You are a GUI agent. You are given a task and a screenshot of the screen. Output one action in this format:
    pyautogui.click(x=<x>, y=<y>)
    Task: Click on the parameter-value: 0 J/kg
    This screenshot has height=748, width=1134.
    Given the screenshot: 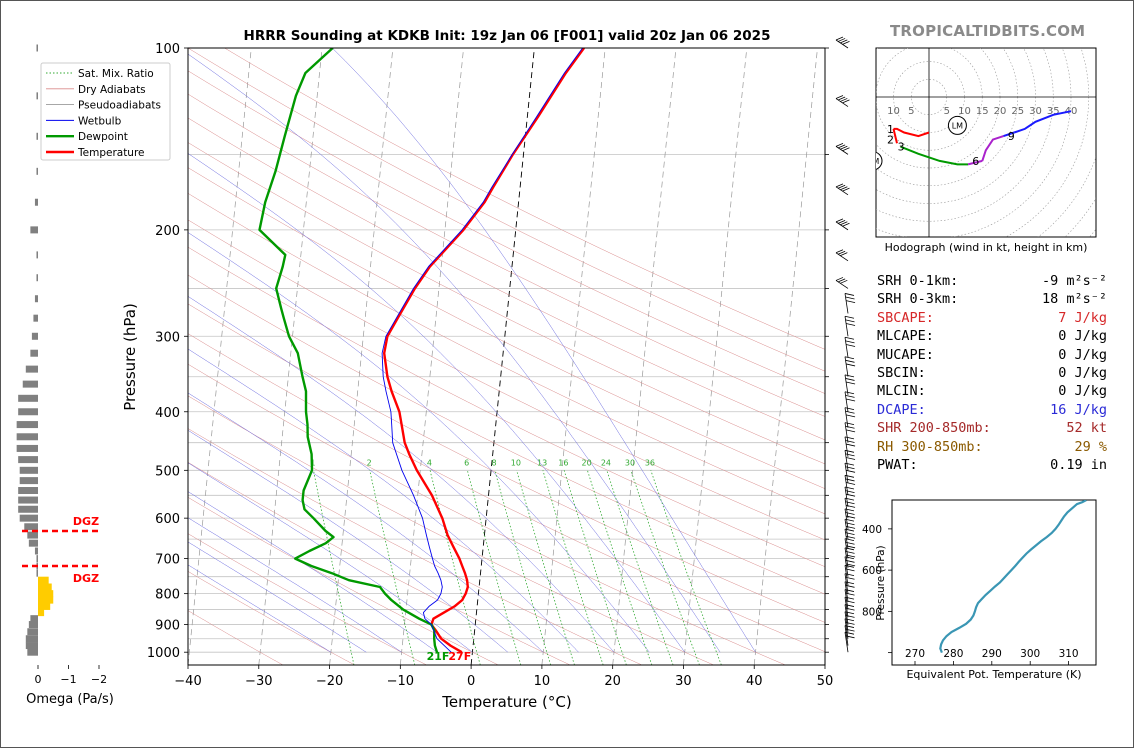 What is the action you would take?
    pyautogui.click(x=1082, y=373)
    